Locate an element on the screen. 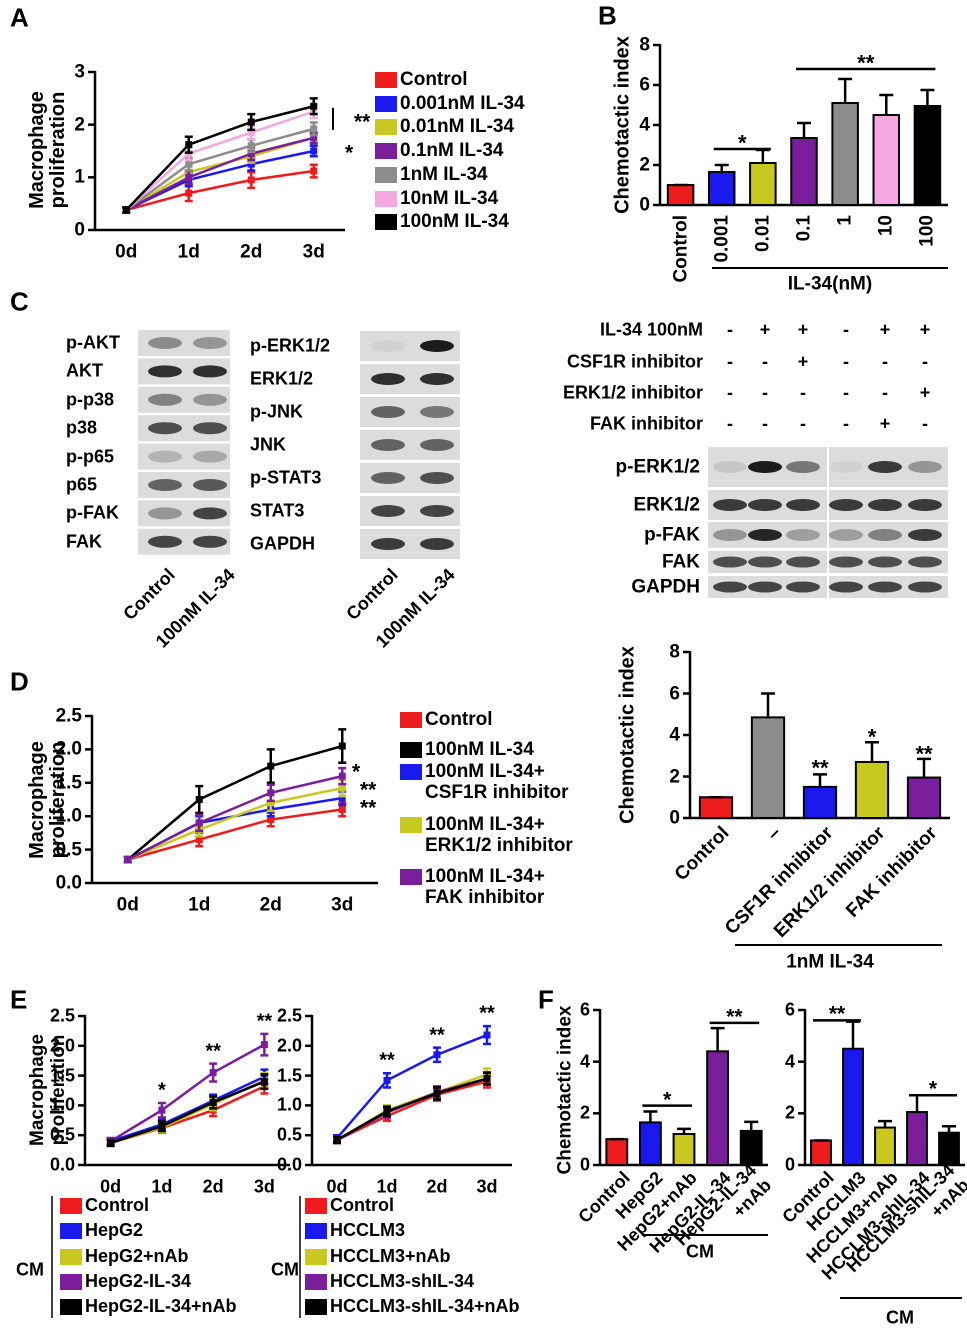 The image size is (967, 1329). legend-label: 100nM IL-34 is located at coordinates (479, 749).